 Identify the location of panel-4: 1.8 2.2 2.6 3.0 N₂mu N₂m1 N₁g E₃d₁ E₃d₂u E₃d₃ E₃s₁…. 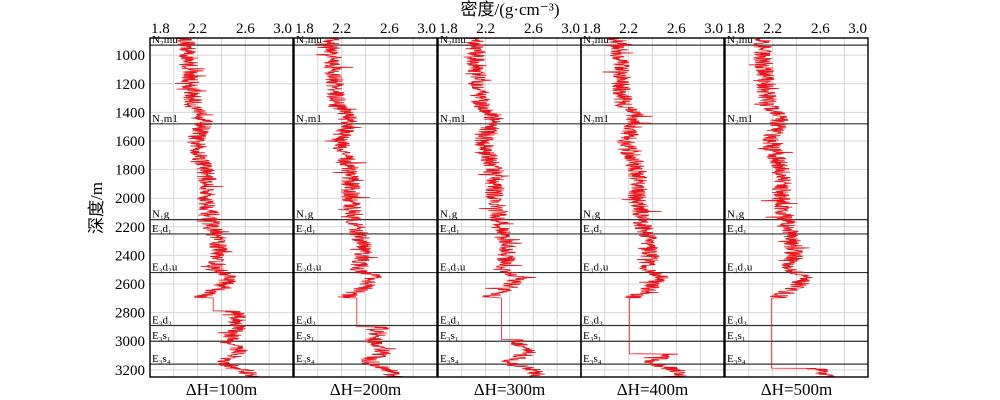
(652, 210).